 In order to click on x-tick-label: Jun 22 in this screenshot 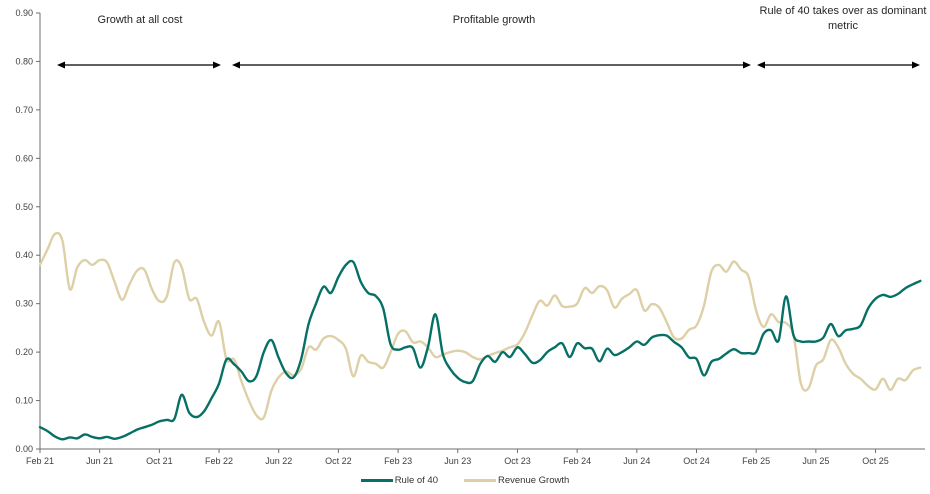, I will do `click(278, 461)`.